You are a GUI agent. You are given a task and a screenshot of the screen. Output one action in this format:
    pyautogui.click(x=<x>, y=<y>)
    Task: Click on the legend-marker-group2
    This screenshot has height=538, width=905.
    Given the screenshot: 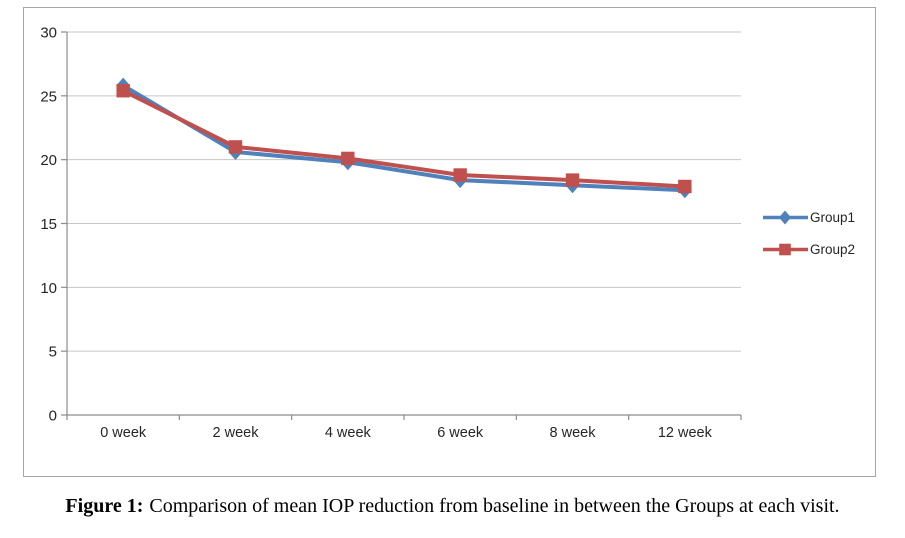 What is the action you would take?
    pyautogui.click(x=785, y=249)
    